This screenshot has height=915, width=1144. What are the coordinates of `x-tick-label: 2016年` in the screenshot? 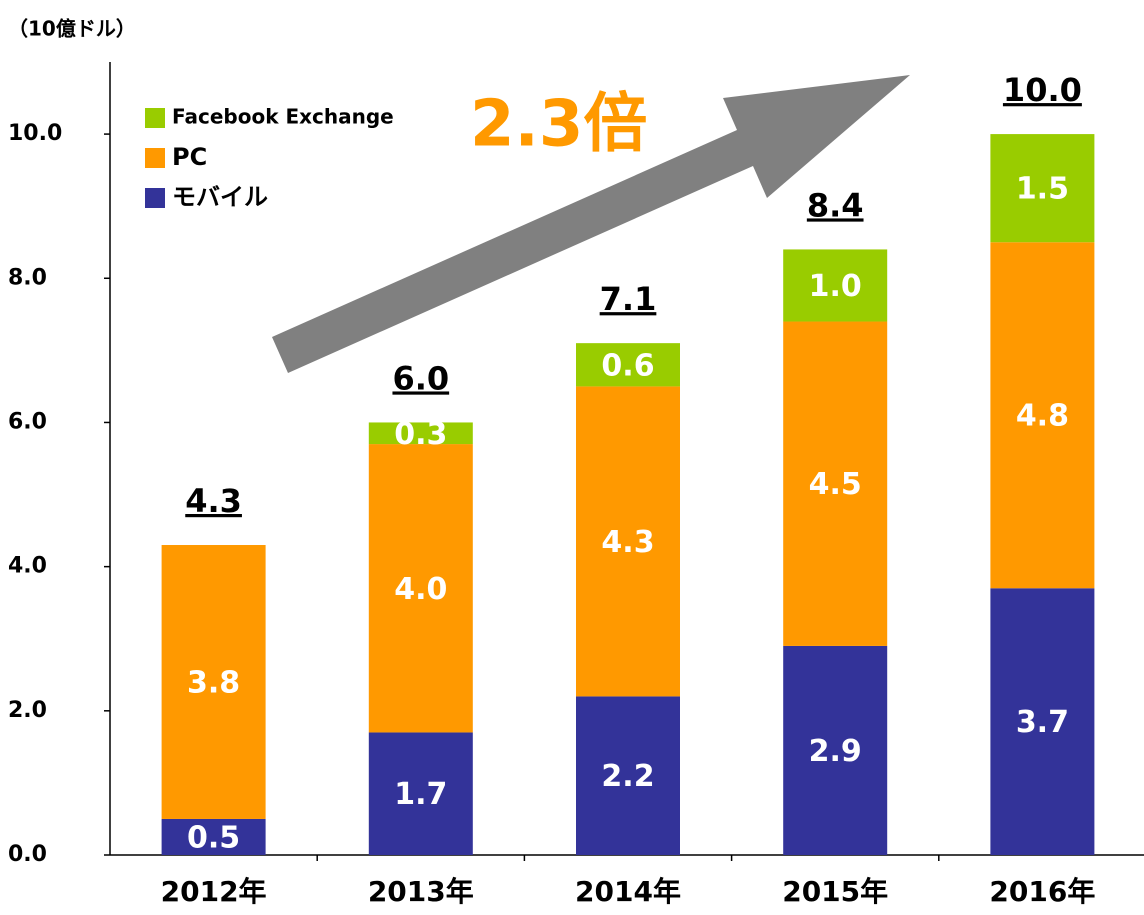 It's located at (1042, 891).